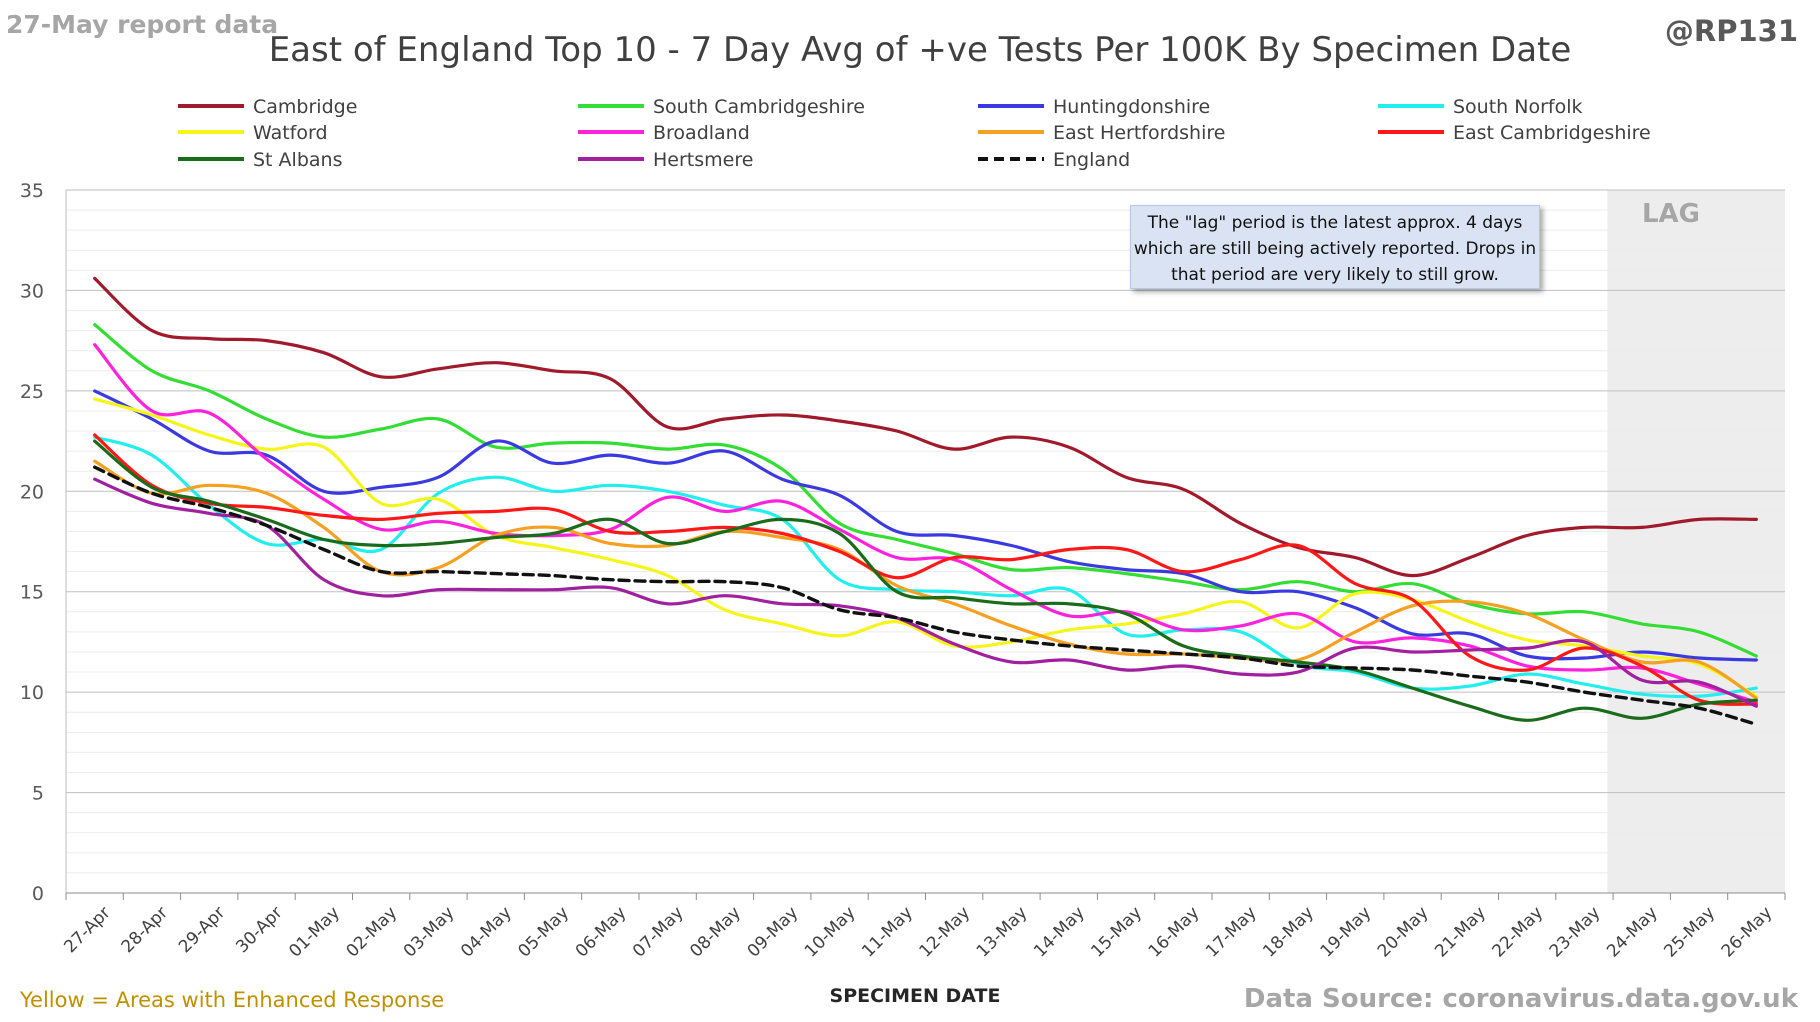  What do you see at coordinates (32, 693) in the screenshot?
I see `y-tick-label: 10` at bounding box center [32, 693].